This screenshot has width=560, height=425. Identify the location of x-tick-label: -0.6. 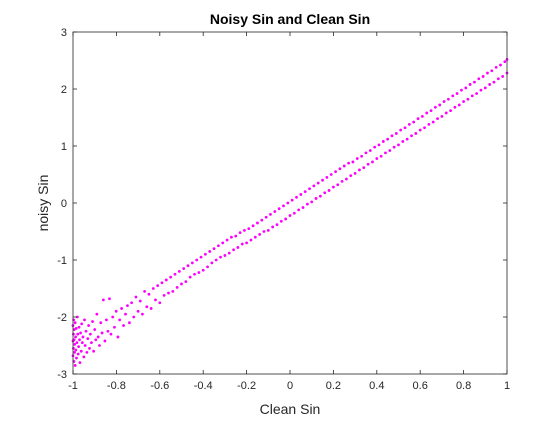
(159, 386).